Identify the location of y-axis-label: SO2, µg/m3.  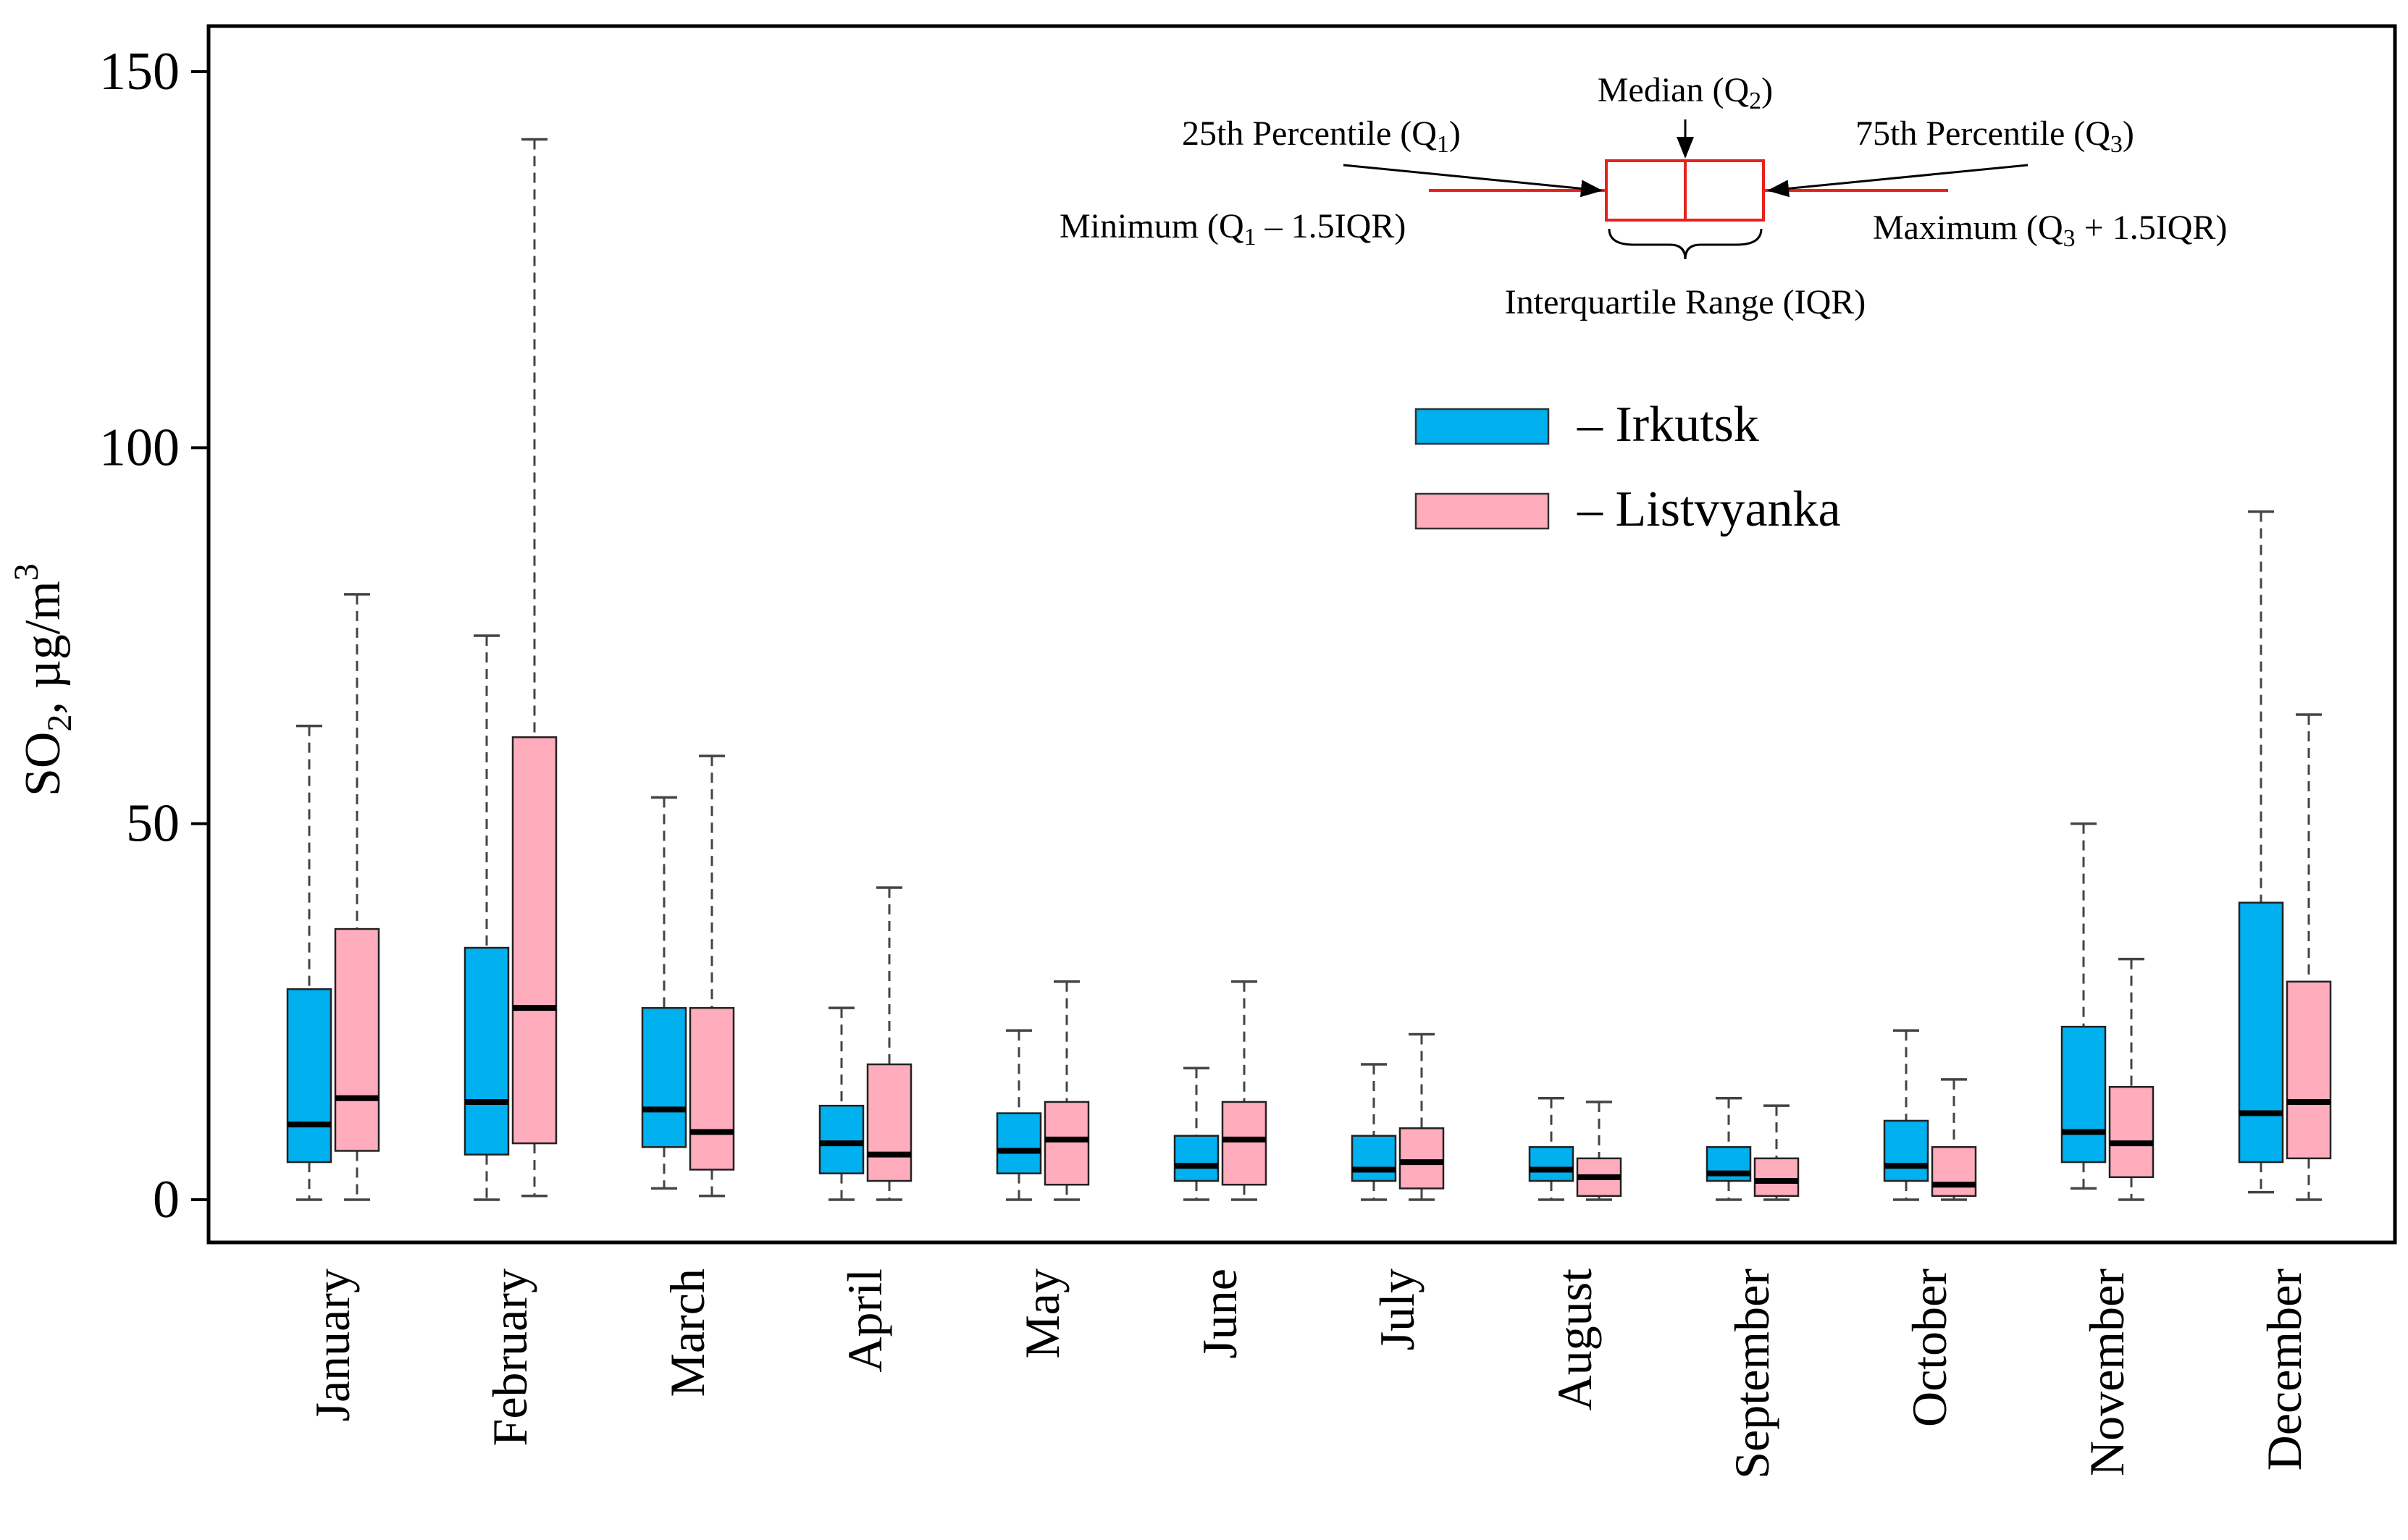
(43, 679).